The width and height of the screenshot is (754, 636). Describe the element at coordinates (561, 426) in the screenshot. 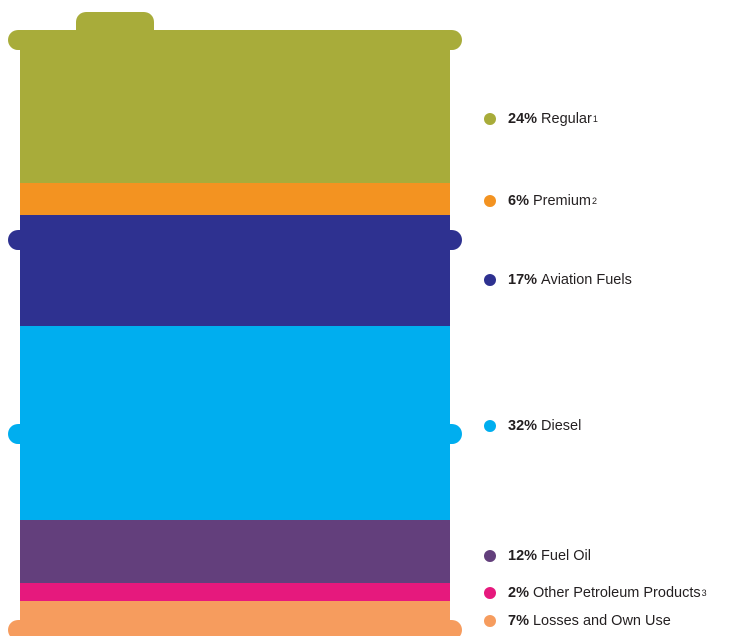

I see `legend-label: Diesel` at that location.